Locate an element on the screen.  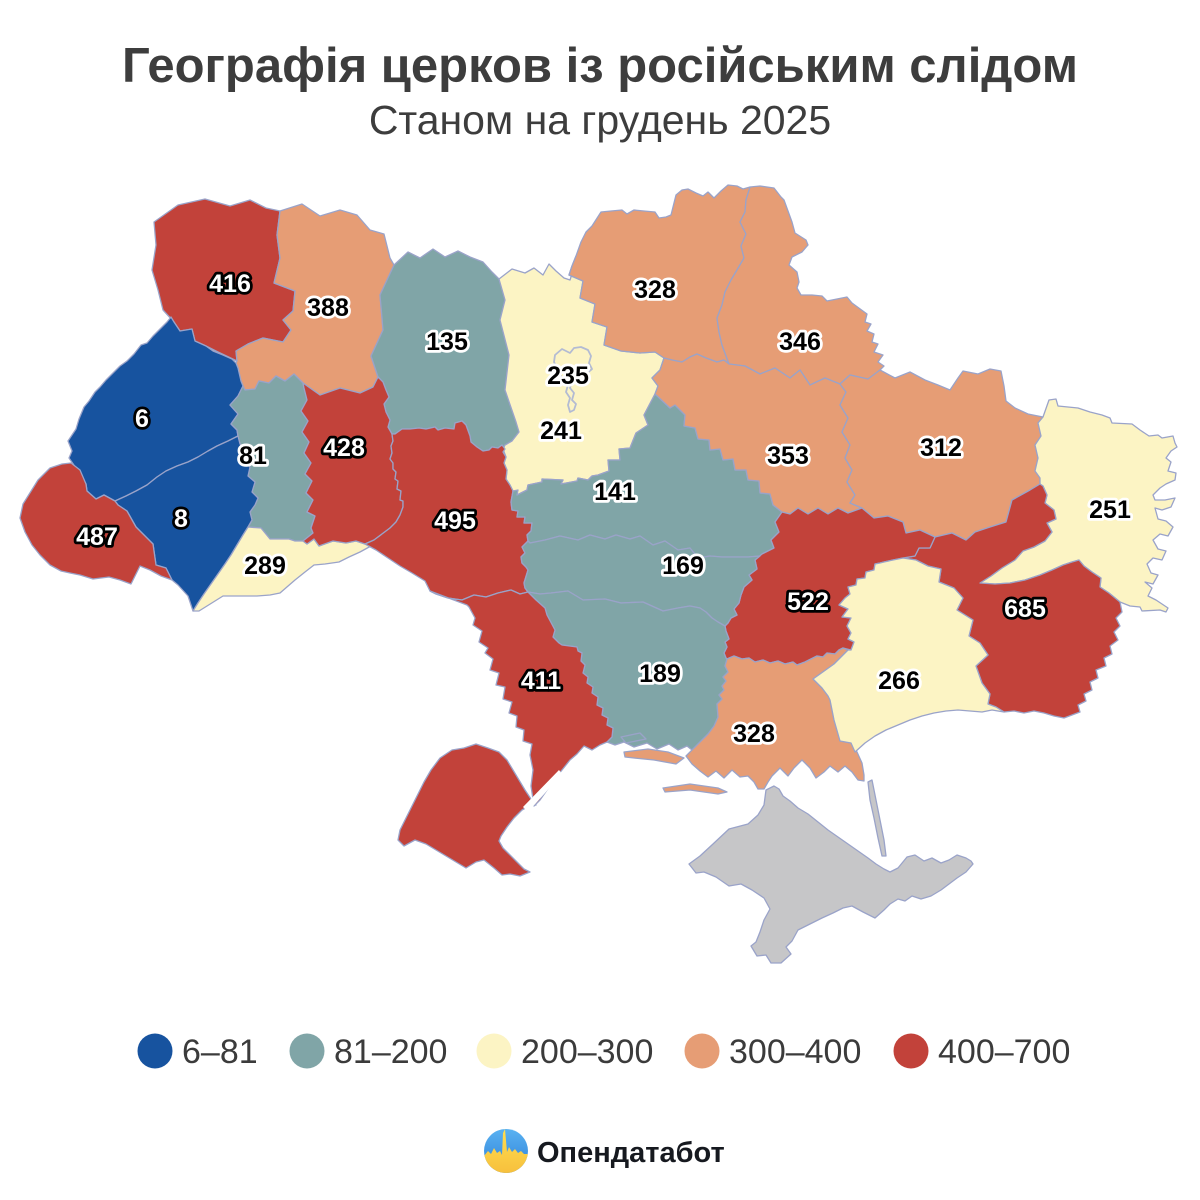
svg-text: 400–700 is located at coordinates (1004, 1052).